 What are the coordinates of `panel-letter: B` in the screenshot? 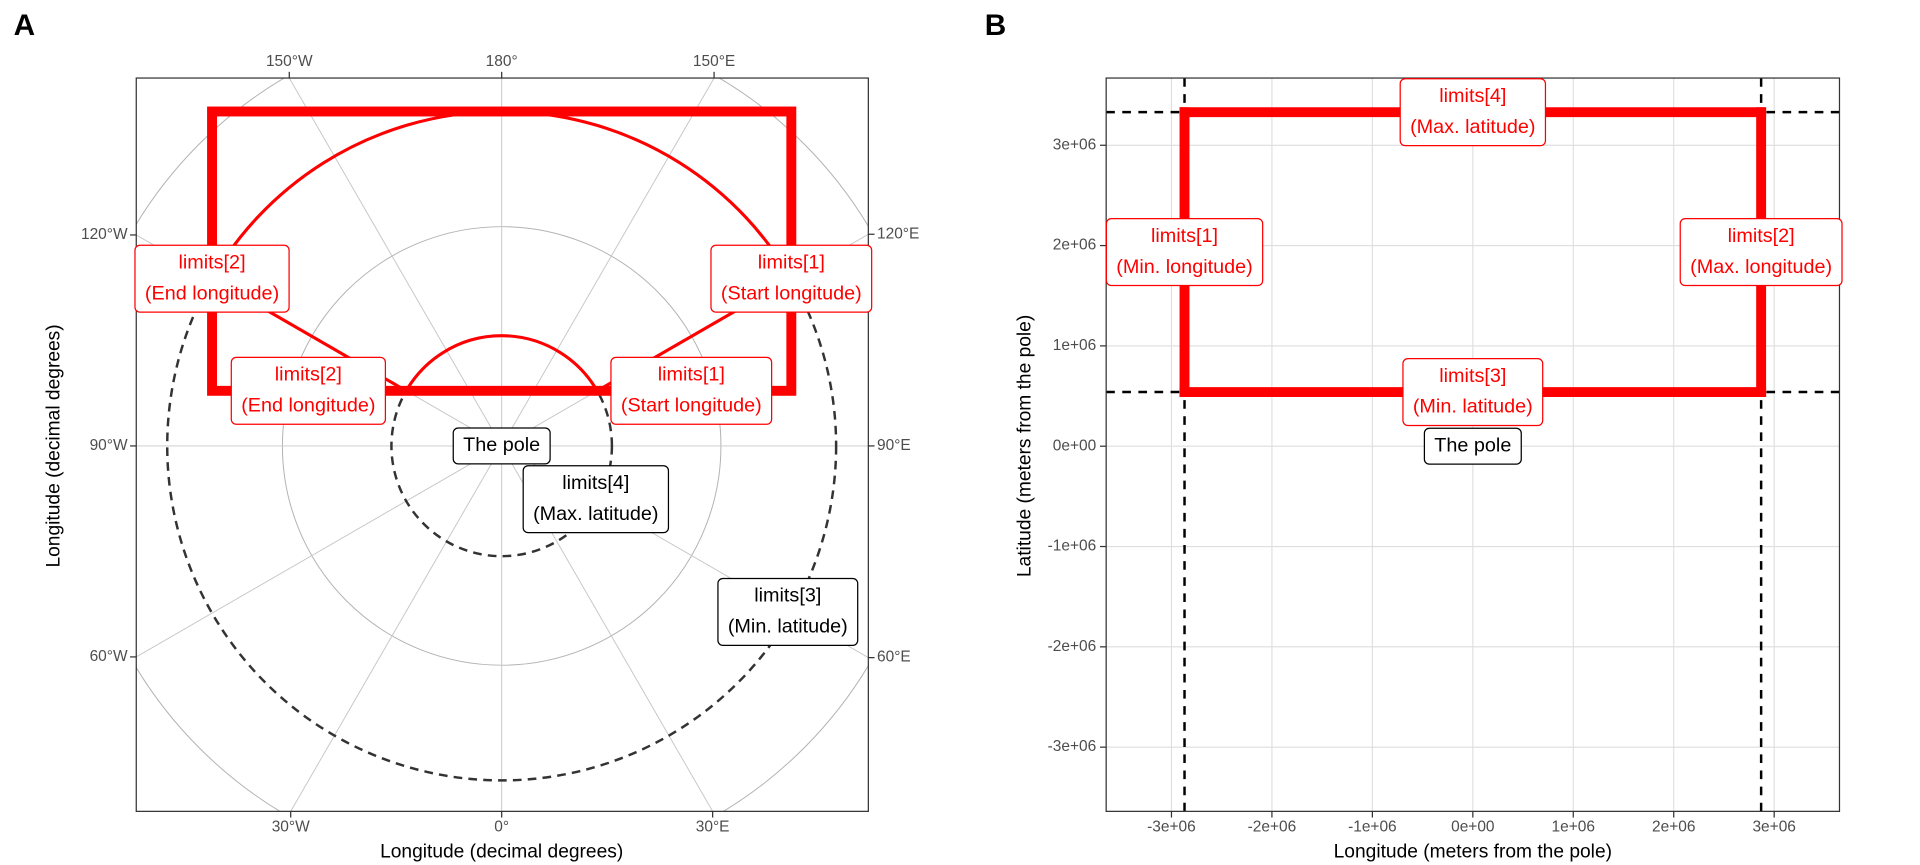 It's located at (995, 25).